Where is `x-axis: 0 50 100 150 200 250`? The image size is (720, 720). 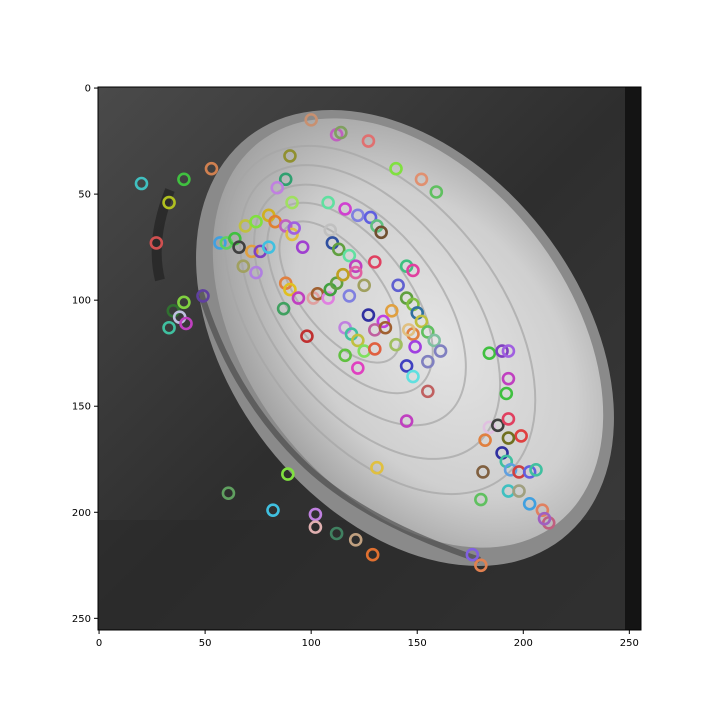
x-axis: 0 50 100 150 200 250 is located at coordinates (367, 639).